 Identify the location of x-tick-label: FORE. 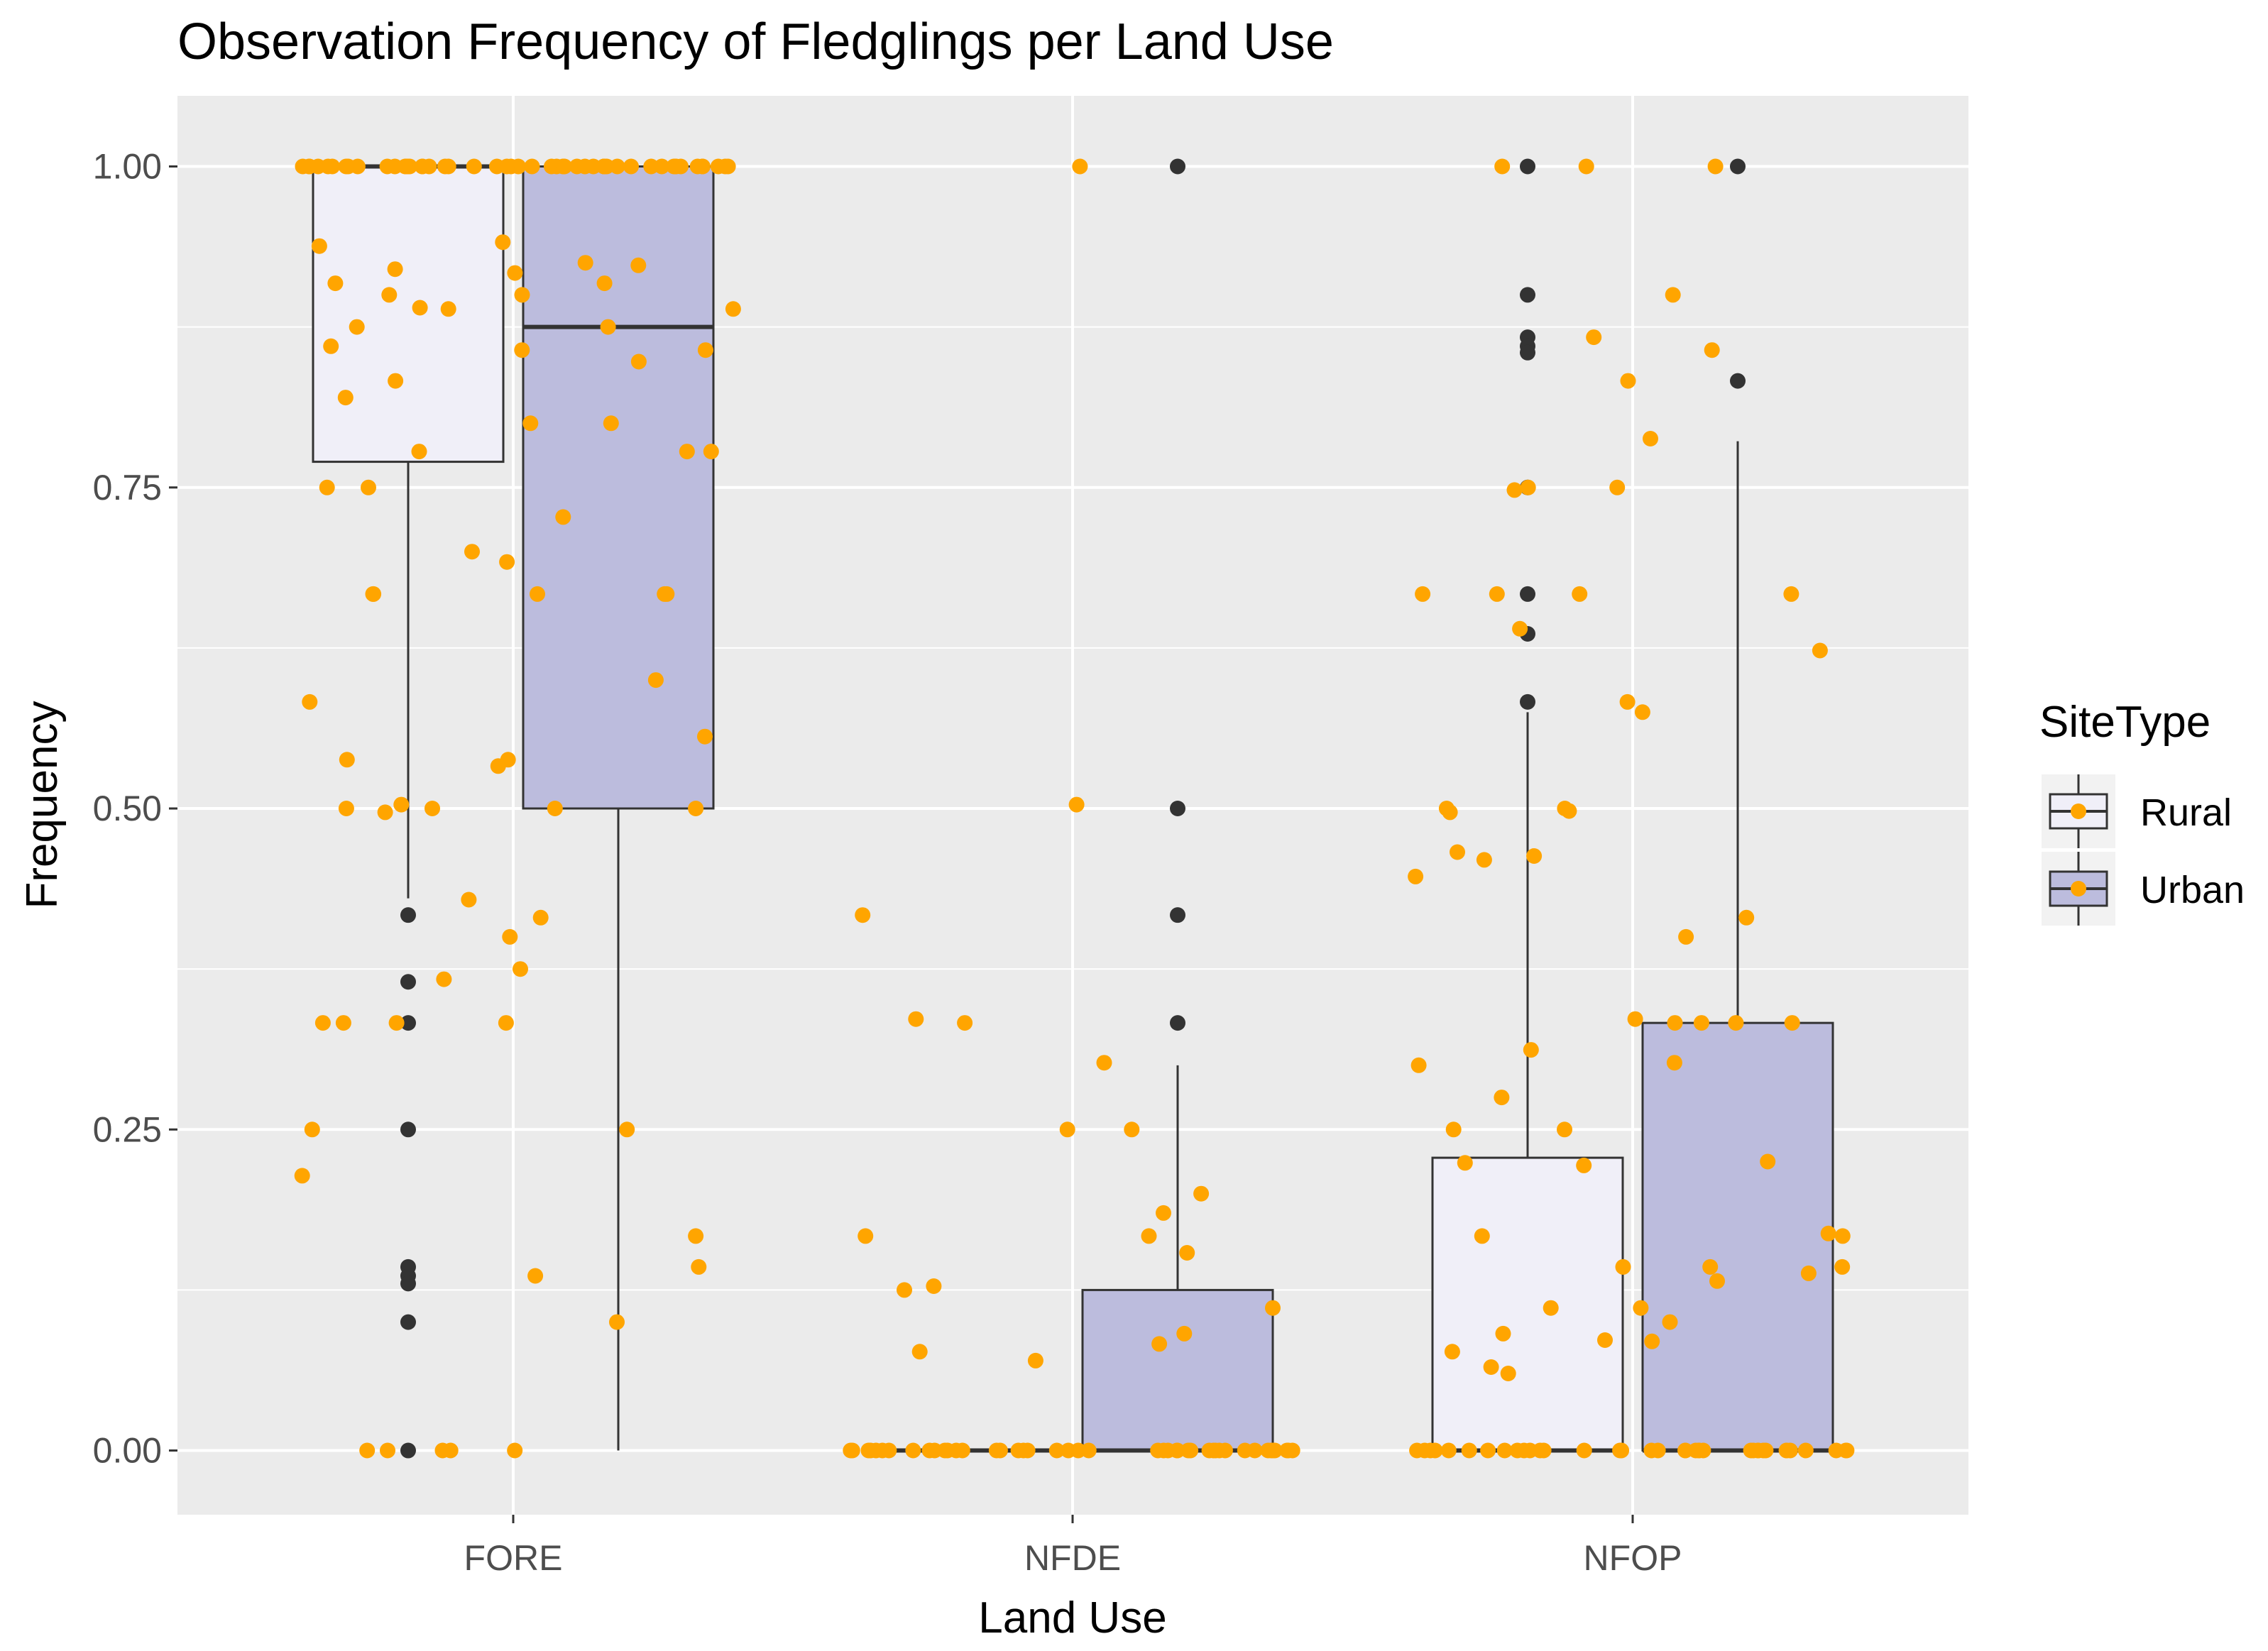
(513, 1558).